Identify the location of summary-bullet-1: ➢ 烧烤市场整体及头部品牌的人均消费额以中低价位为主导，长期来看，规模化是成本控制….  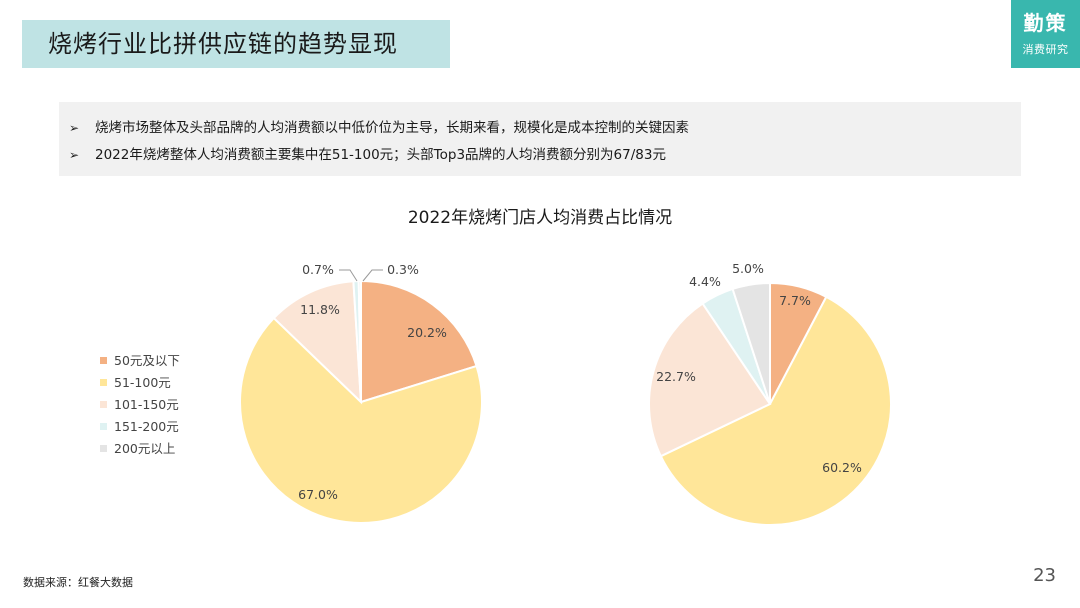
(379, 126).